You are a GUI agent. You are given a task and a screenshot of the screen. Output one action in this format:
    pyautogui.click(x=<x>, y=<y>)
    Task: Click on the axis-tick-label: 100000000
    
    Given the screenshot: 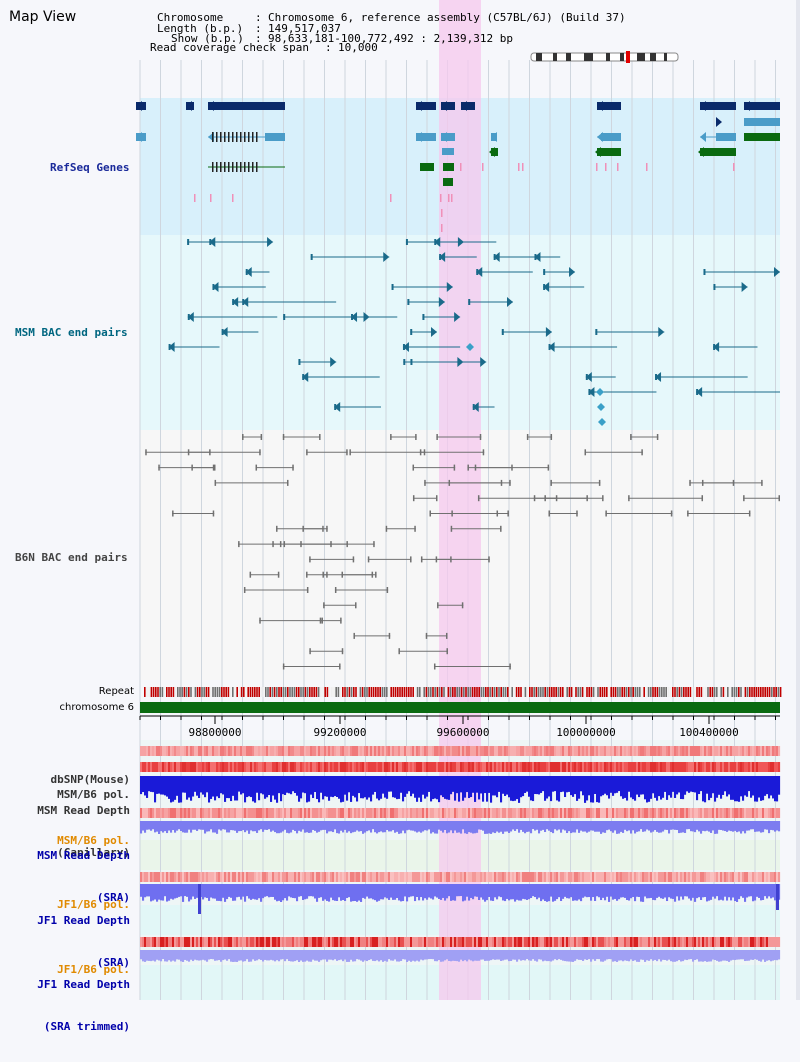 What is the action you would take?
    pyautogui.click(x=586, y=732)
    